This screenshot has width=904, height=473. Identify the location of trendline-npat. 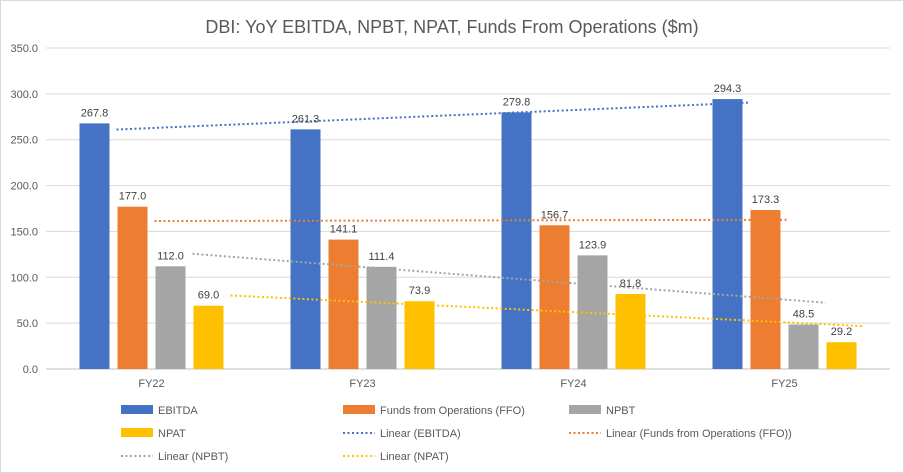
(547, 311).